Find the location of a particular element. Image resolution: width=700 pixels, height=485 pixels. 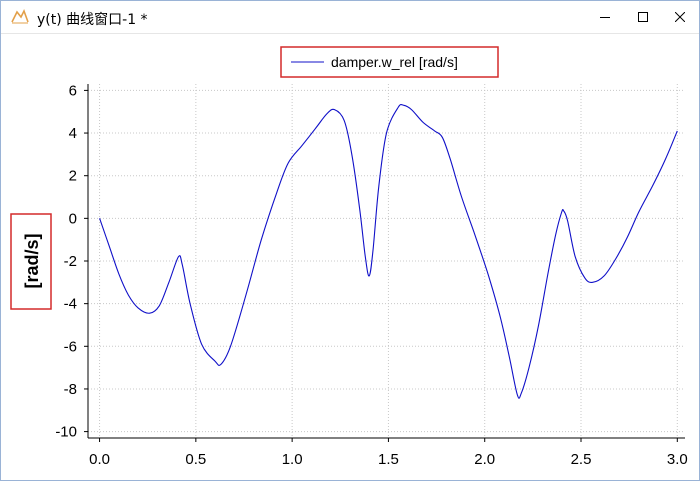

y-axis-label-group: [rad/s] is located at coordinates (31, 261).